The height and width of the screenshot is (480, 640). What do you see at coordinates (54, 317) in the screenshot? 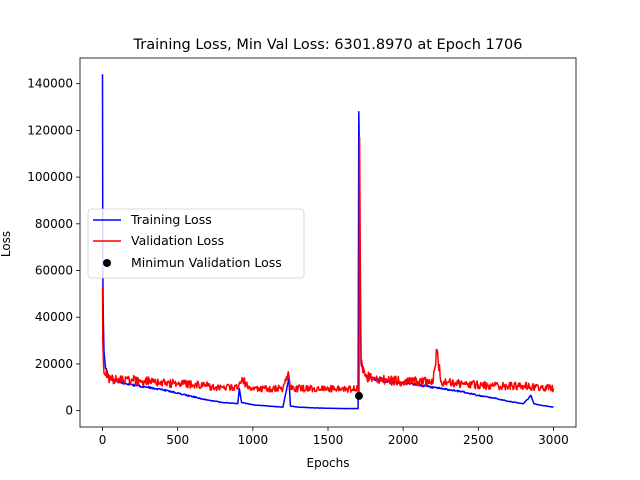
I see `y-tick-label: 40000` at bounding box center [54, 317].